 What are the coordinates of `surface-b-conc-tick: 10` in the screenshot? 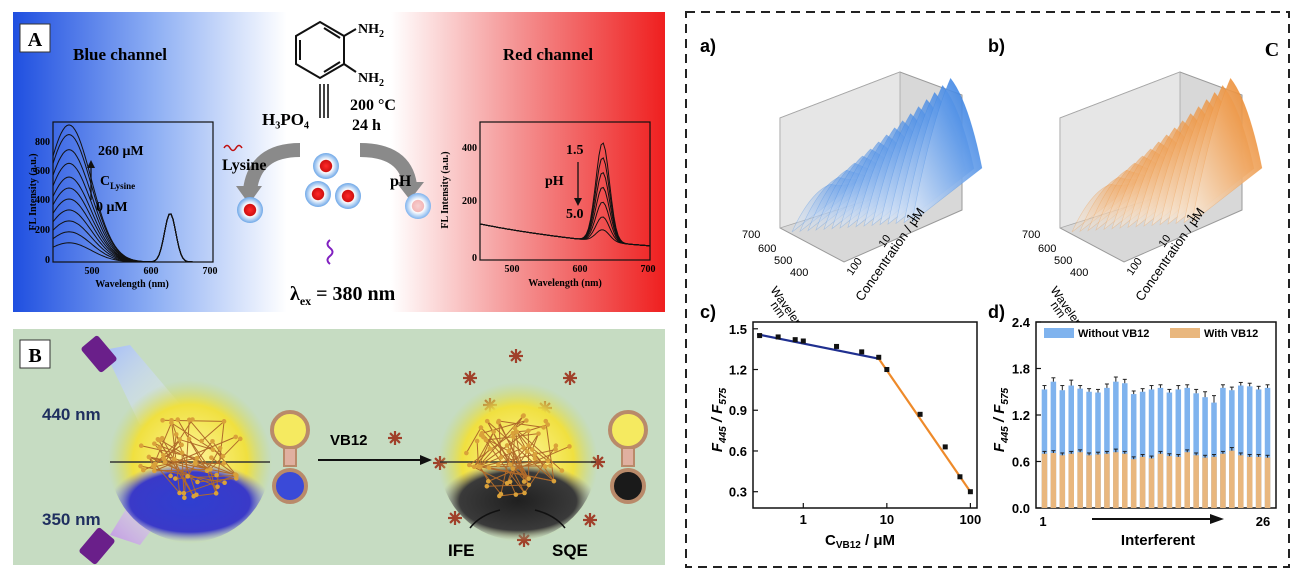 It's located at (1165, 241).